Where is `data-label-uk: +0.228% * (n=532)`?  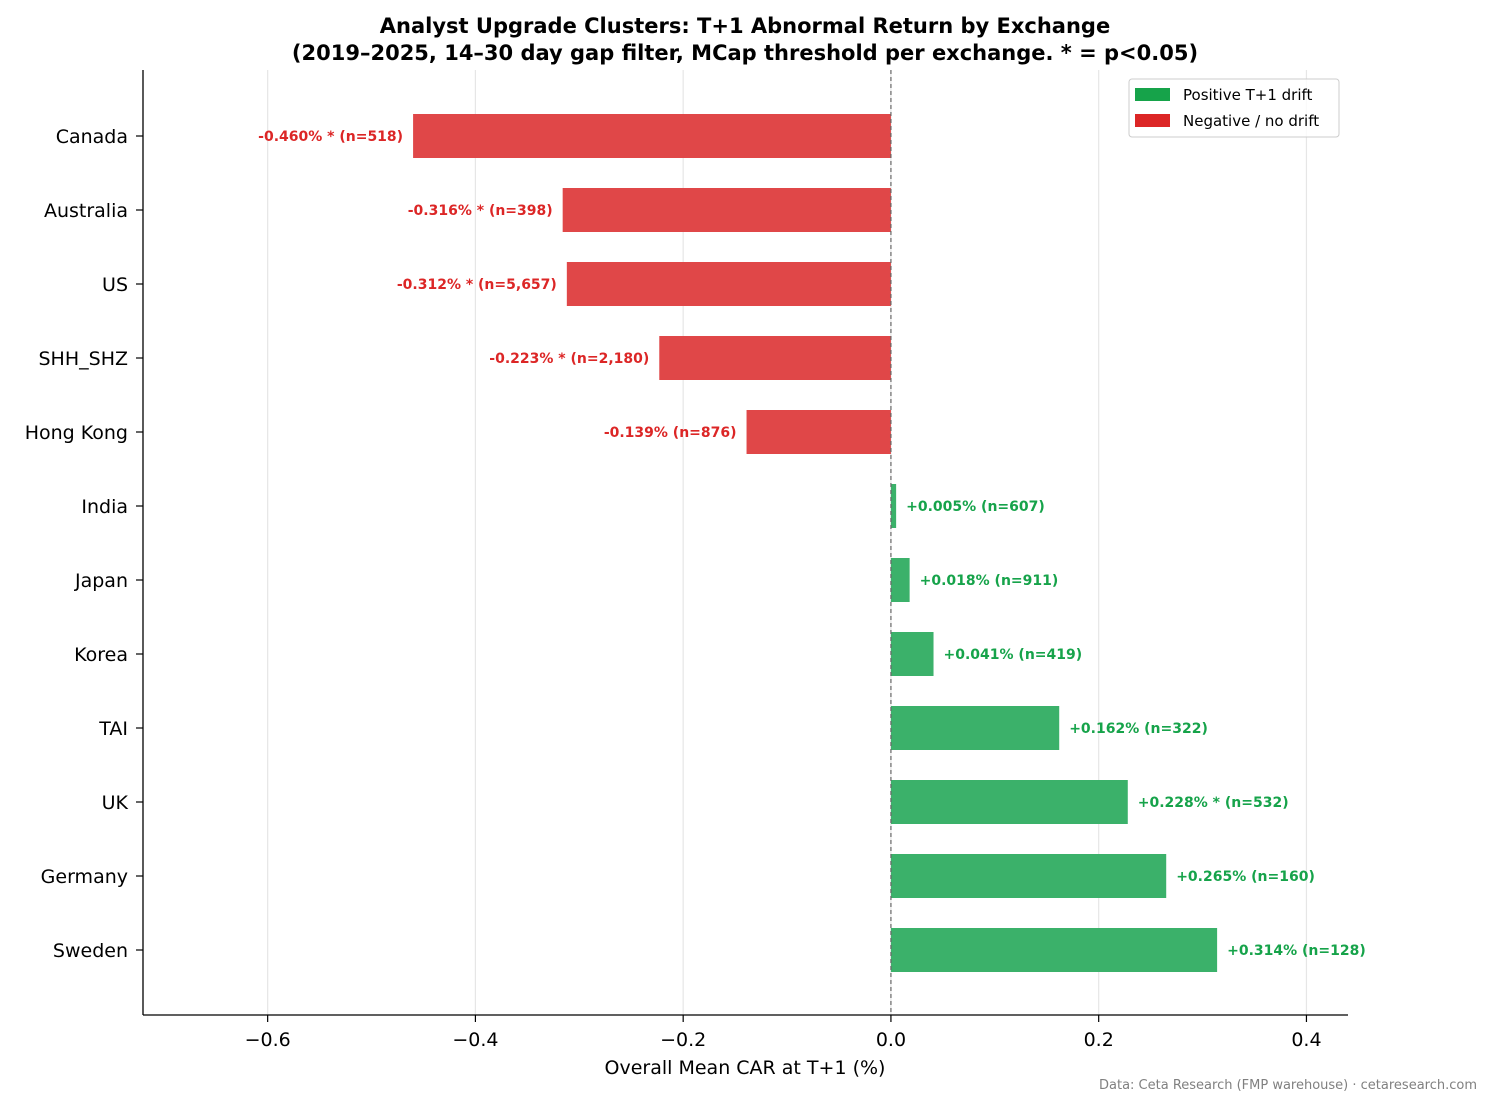
data-label-uk: +0.228% * (n=532) is located at coordinates (1213, 803).